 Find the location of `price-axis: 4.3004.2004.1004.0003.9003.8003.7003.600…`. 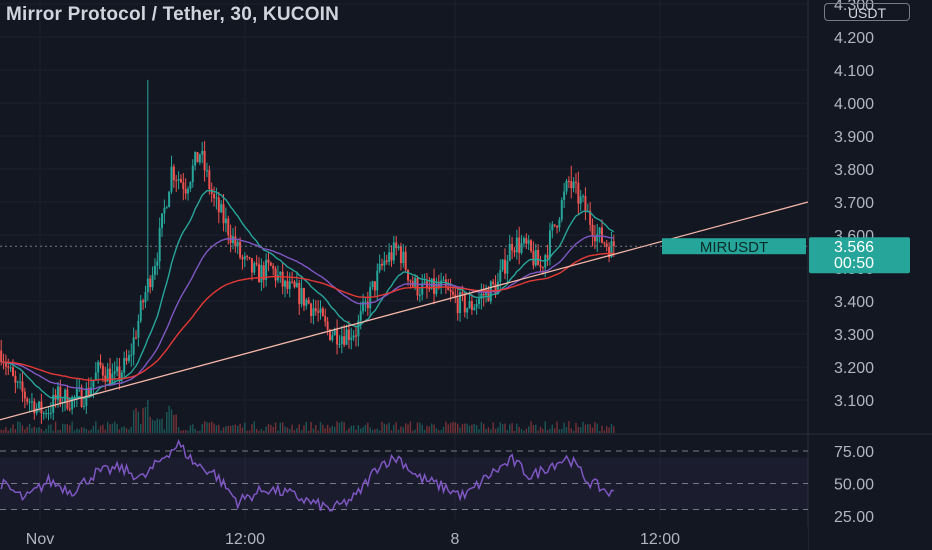

price-axis: 4.3004.2004.1004.0003.9003.8003.7003.600… is located at coordinates (854, 205).